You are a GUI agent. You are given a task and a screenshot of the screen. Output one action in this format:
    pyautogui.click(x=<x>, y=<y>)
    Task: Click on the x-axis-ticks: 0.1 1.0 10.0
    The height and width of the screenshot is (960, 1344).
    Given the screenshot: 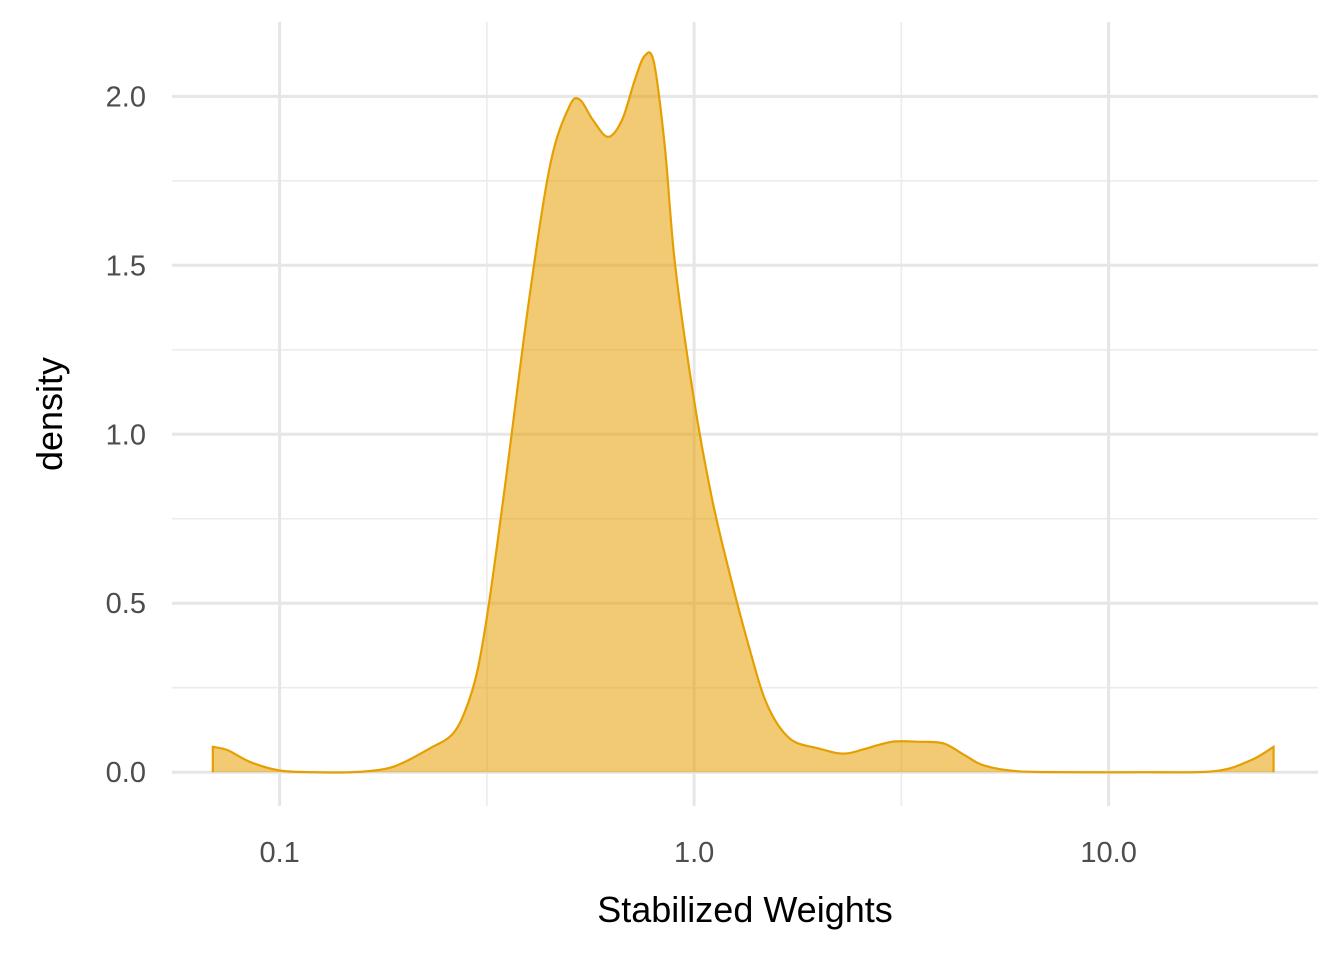 What is the action you would take?
    pyautogui.click(x=697, y=853)
    